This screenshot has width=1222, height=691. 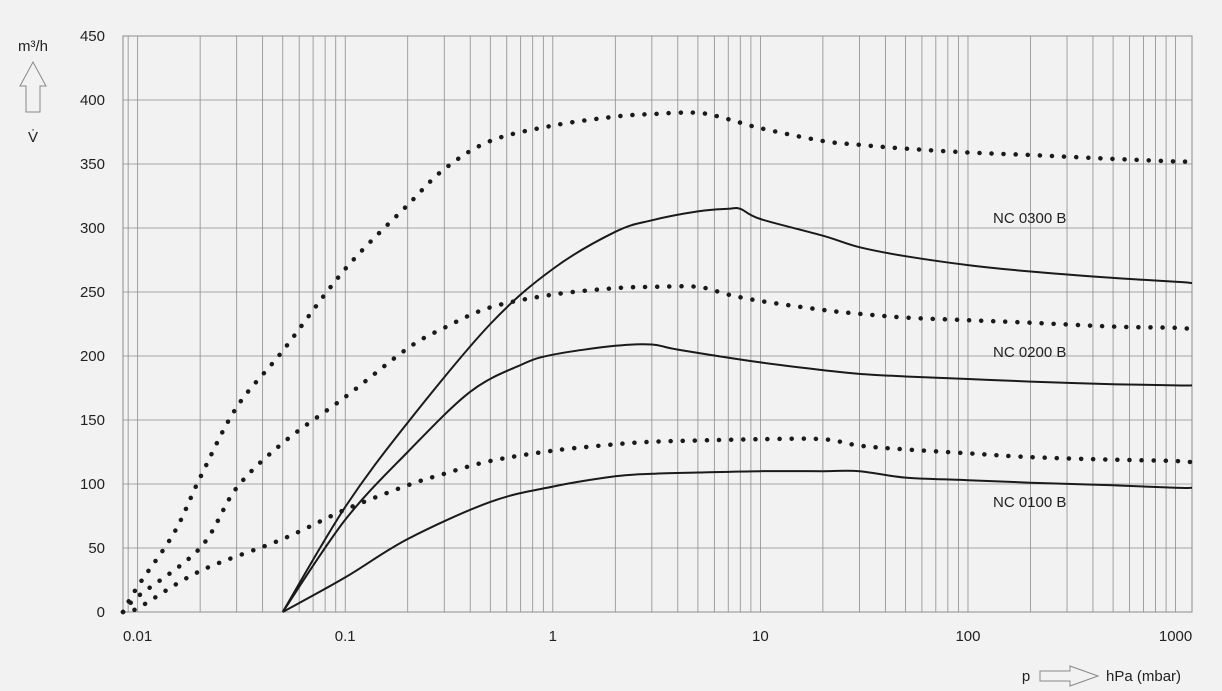 I want to click on y-tick-label: 100, so click(x=92, y=484).